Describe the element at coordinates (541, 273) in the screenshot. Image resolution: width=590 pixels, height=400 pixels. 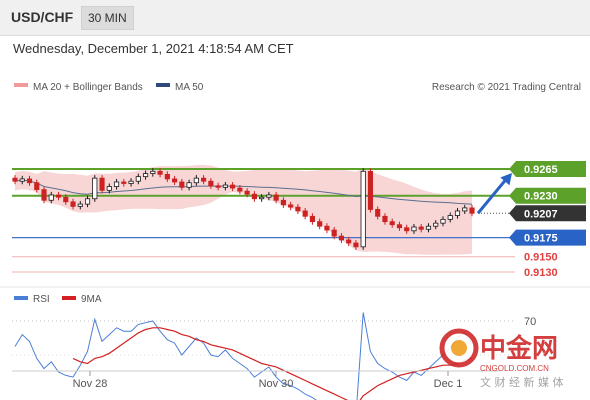
I see `level-label: 0.9130` at that location.